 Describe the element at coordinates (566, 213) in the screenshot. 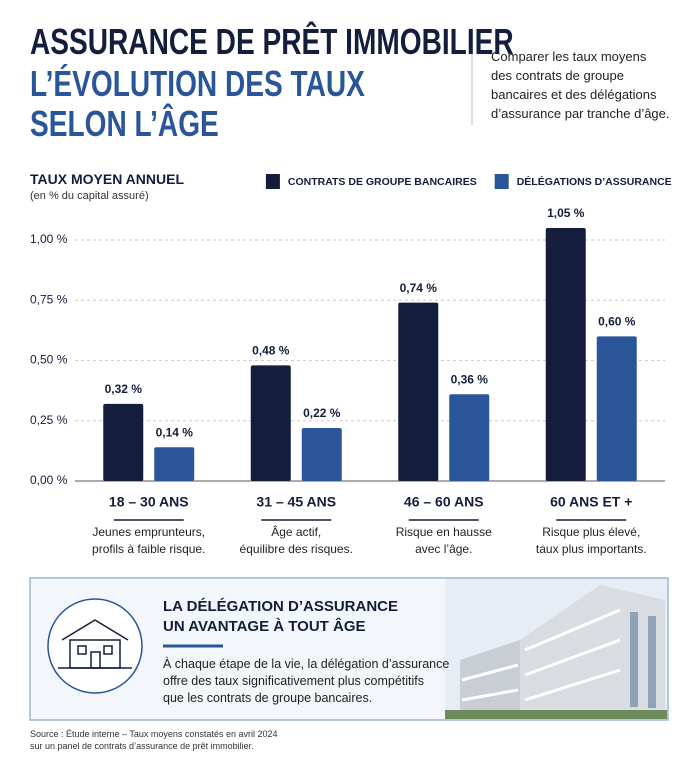

I see `value-label: 1,05 %` at that location.